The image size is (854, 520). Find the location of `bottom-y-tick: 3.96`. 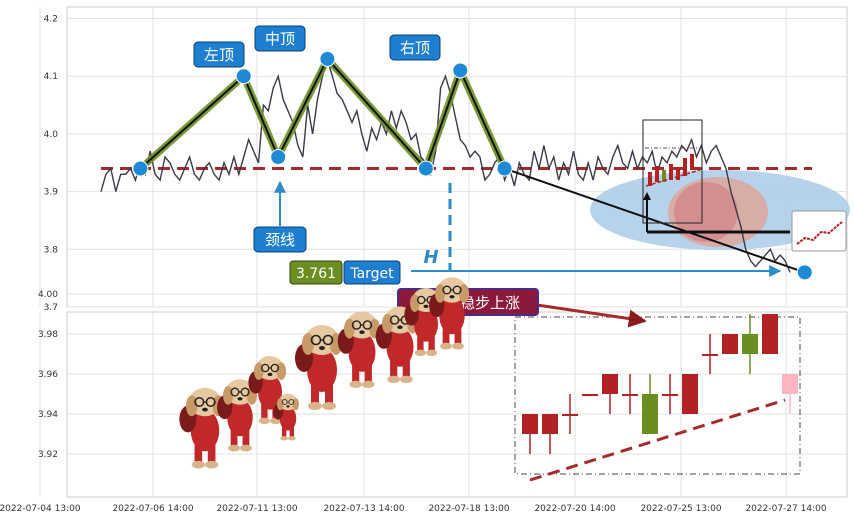

bottom-y-tick: 3.96 is located at coordinates (48, 375).